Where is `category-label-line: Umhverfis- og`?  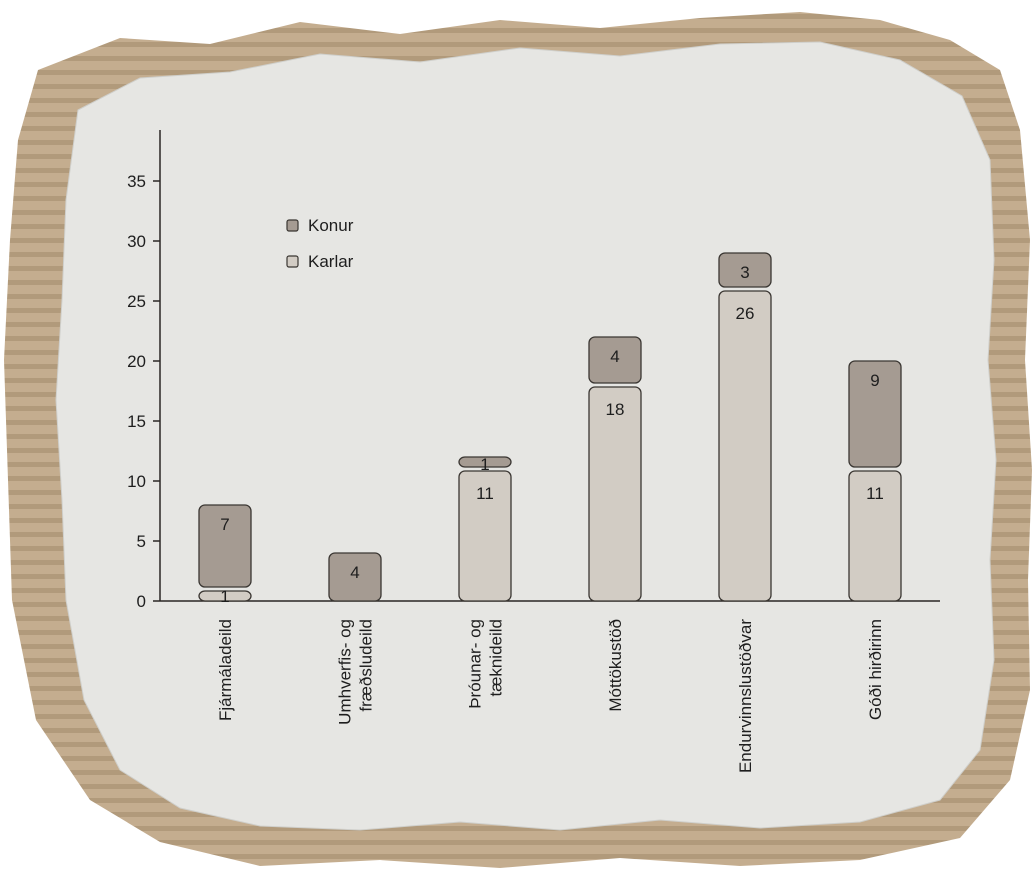 category-label-line: Umhverfis- og is located at coordinates (345, 672).